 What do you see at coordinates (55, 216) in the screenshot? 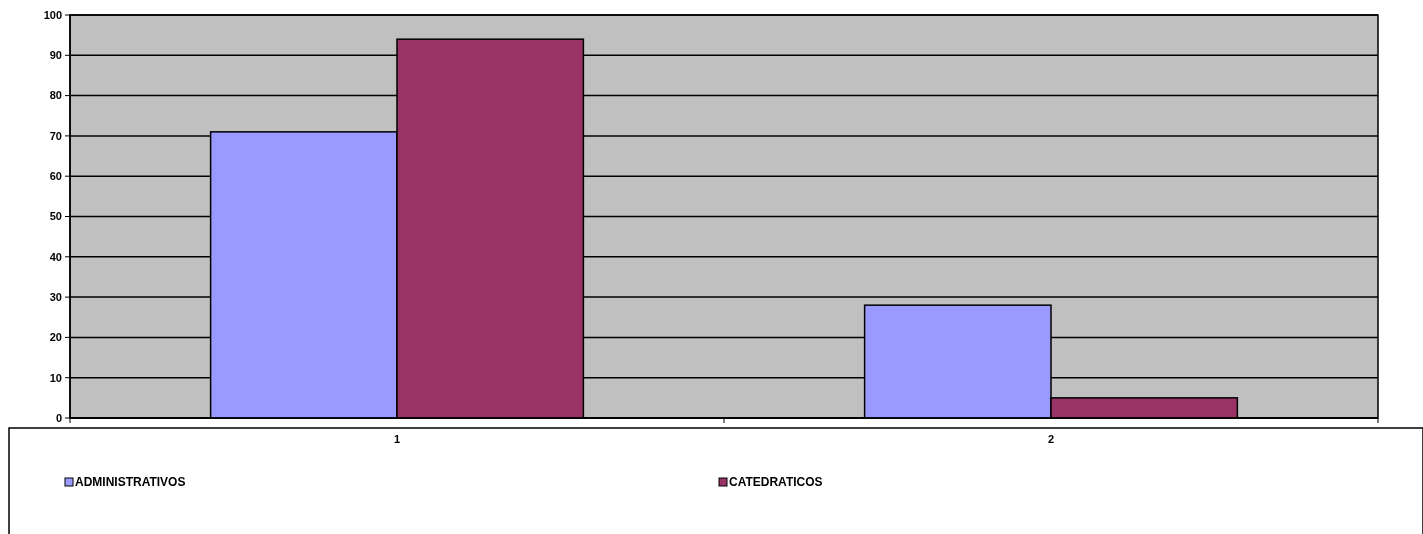
I see `y-tick-label: 50` at bounding box center [55, 216].